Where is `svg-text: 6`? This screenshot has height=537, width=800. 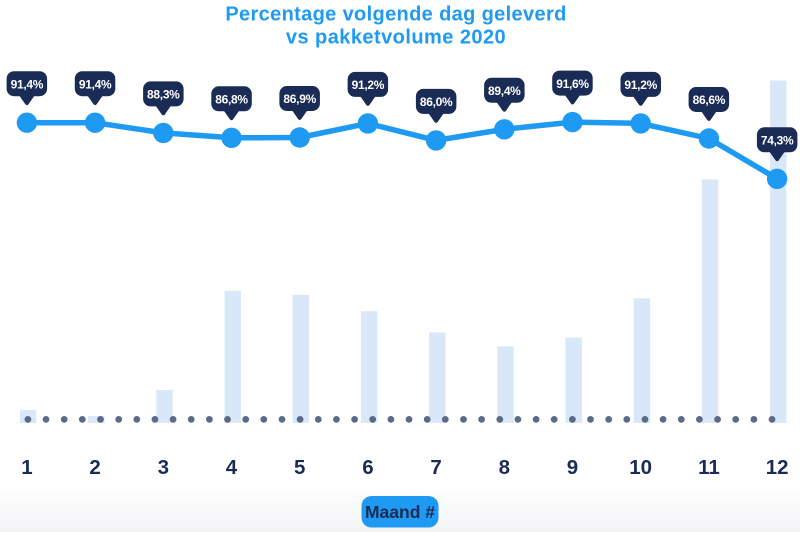
svg-text: 6 is located at coordinates (367, 467).